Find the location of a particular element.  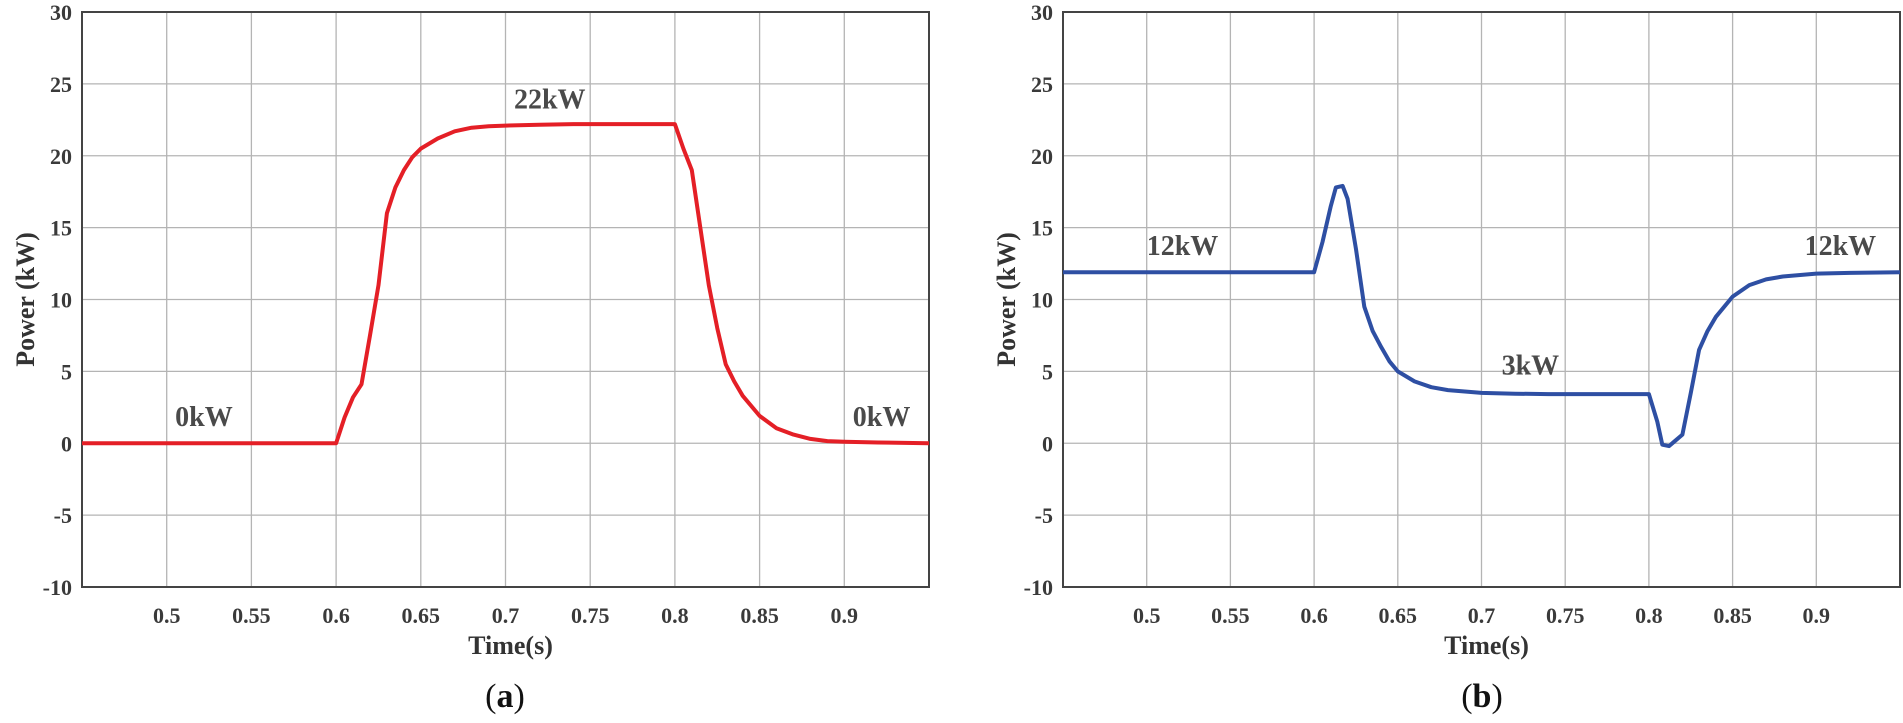

panel-caption: (a) is located at coordinates (505, 696).